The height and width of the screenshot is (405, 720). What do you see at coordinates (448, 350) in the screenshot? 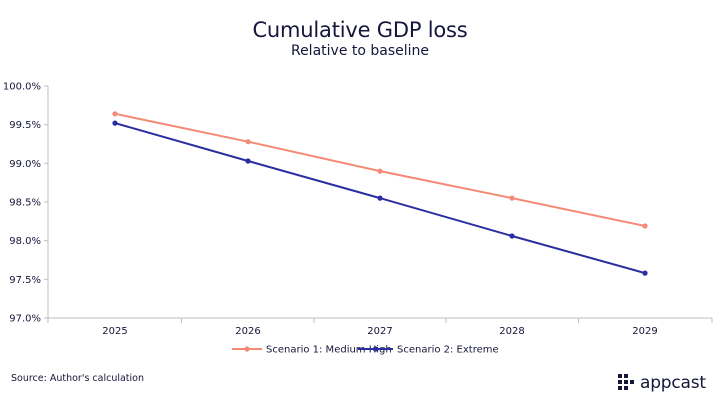
I see `legend-label: Scenario 2: Extreme` at bounding box center [448, 350].